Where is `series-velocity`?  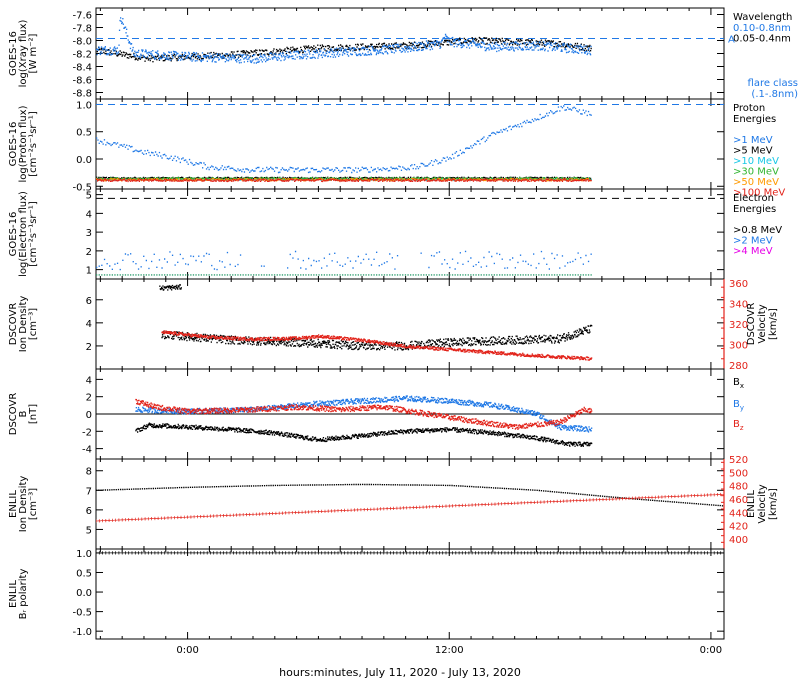 series-velocity is located at coordinates (376, 345).